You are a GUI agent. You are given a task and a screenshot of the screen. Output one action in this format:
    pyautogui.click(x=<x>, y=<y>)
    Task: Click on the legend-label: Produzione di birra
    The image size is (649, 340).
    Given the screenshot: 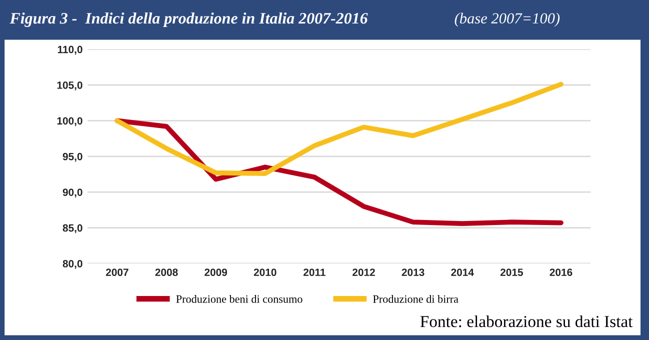 What is the action you would take?
    pyautogui.click(x=415, y=298)
    